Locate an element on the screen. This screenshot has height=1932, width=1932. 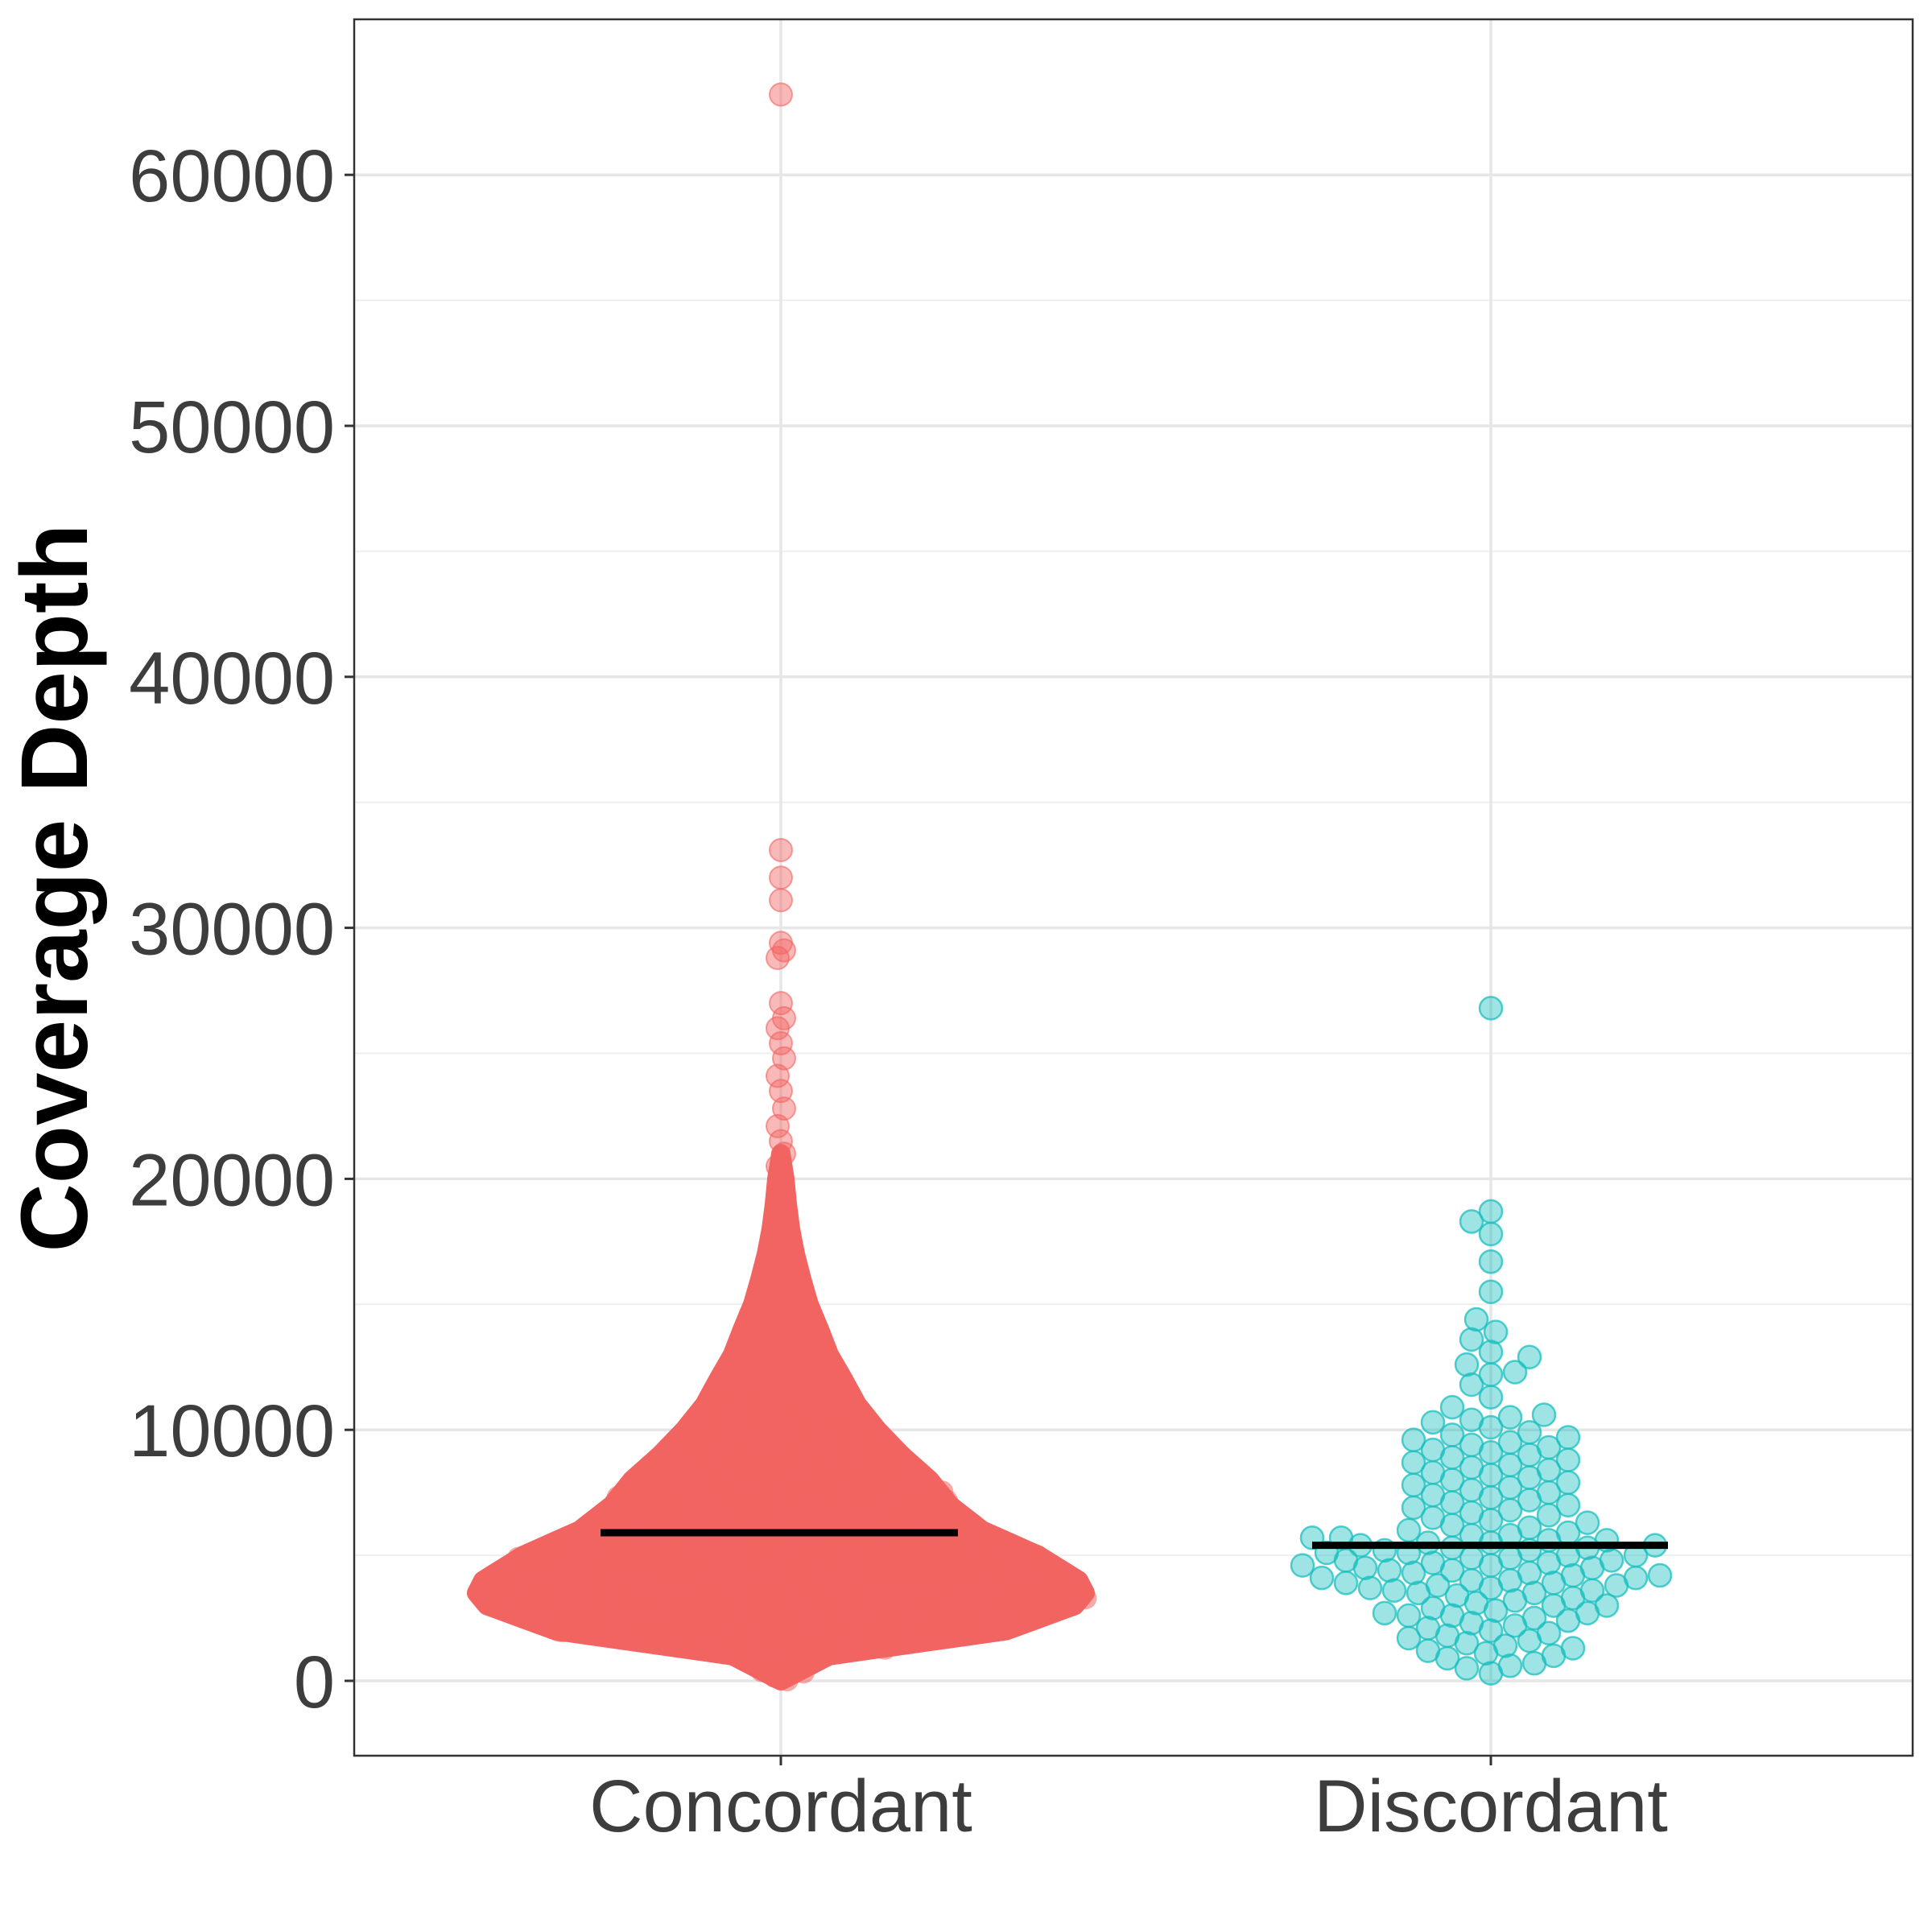
y-tick-label: 0 is located at coordinates (314, 1683).